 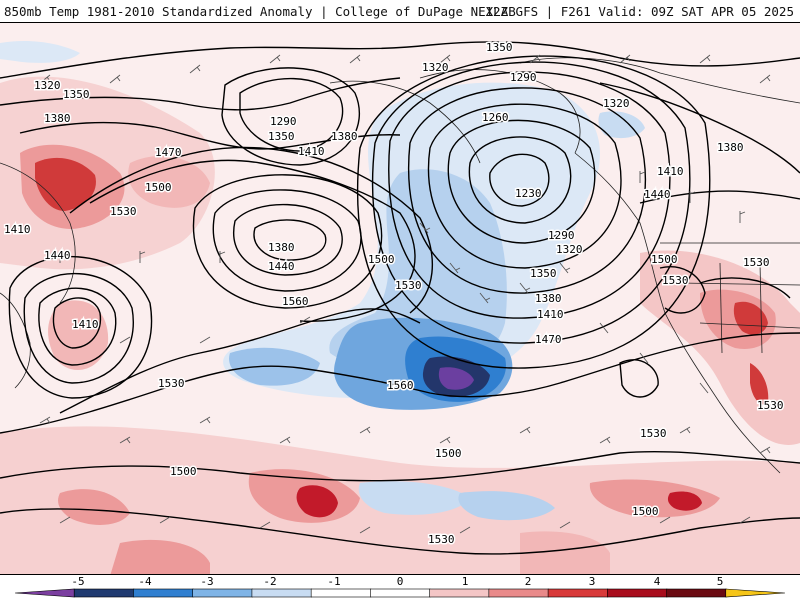 I want to click on colorbar-tick-label: 3, so click(x=592, y=581).